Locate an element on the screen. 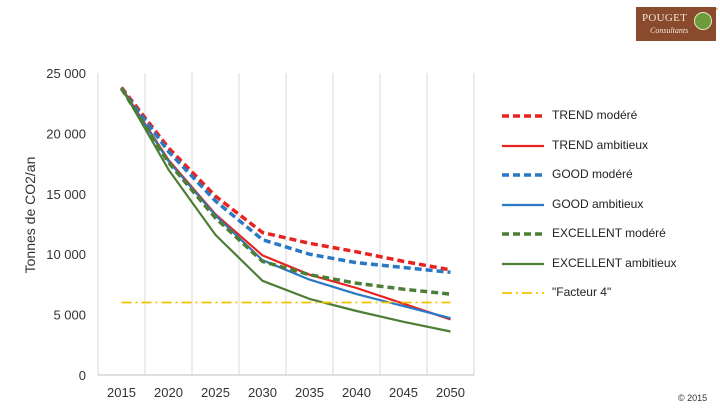 The image size is (720, 412). legend-item: GOOD modéré is located at coordinates (605, 175).